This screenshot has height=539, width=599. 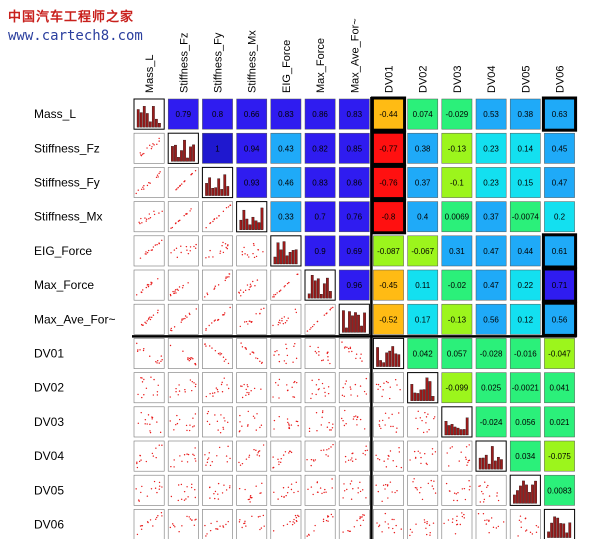 I want to click on correlation-value: 0.2, so click(x=560, y=217).